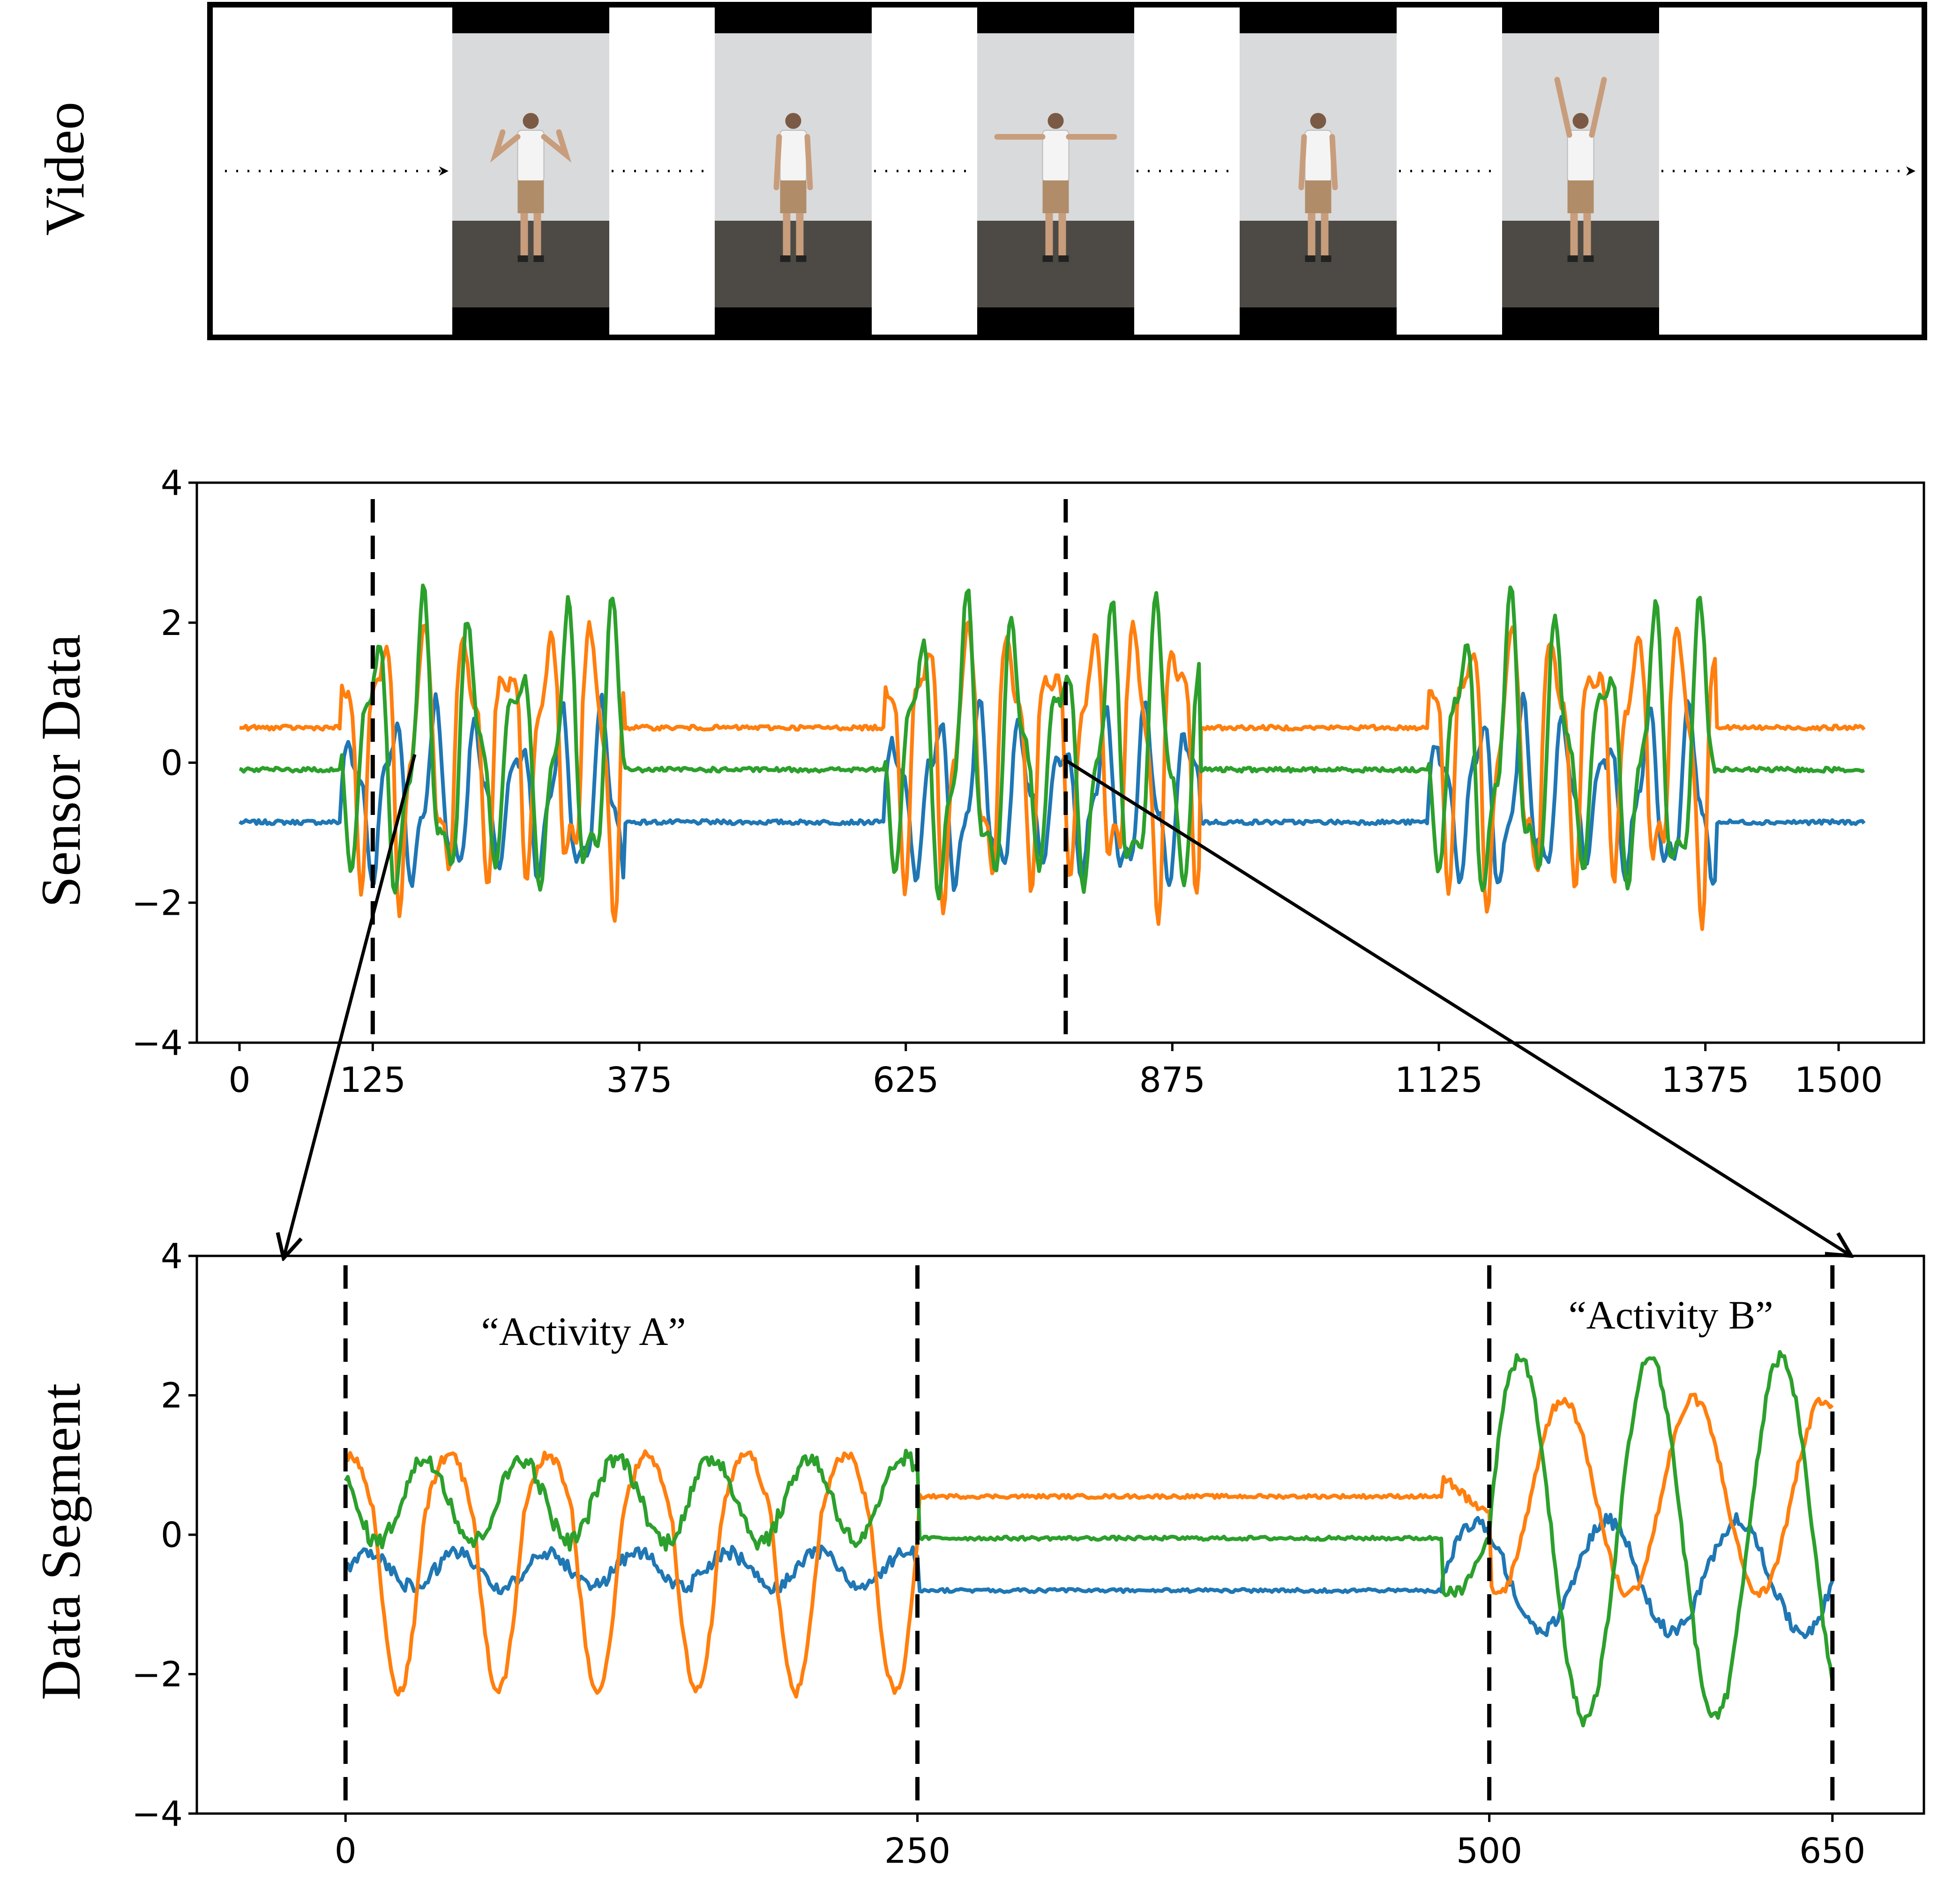 The image size is (1945, 1904). What do you see at coordinates (239, 1080) in the screenshot?
I see `sensor-data-xtick-label: 0` at bounding box center [239, 1080].